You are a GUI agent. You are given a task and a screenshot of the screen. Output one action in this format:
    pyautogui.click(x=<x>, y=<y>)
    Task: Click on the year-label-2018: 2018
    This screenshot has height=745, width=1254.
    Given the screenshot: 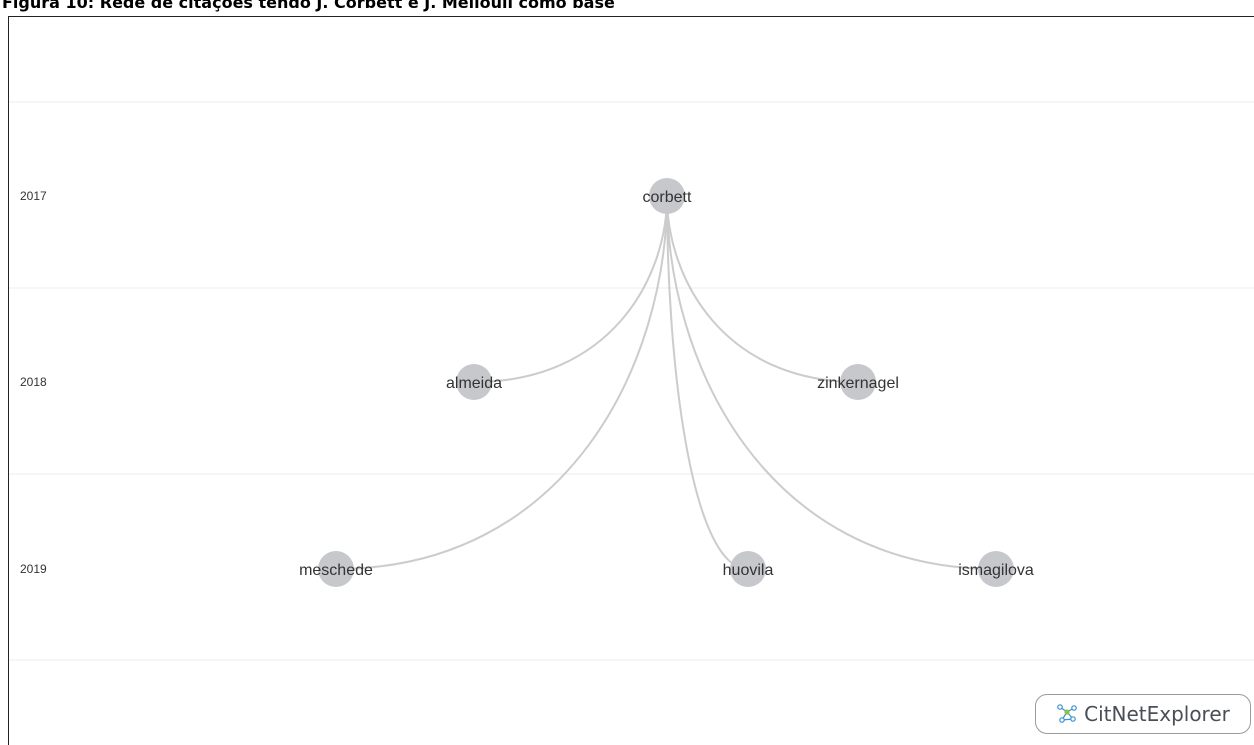 What is the action you would take?
    pyautogui.click(x=33, y=382)
    